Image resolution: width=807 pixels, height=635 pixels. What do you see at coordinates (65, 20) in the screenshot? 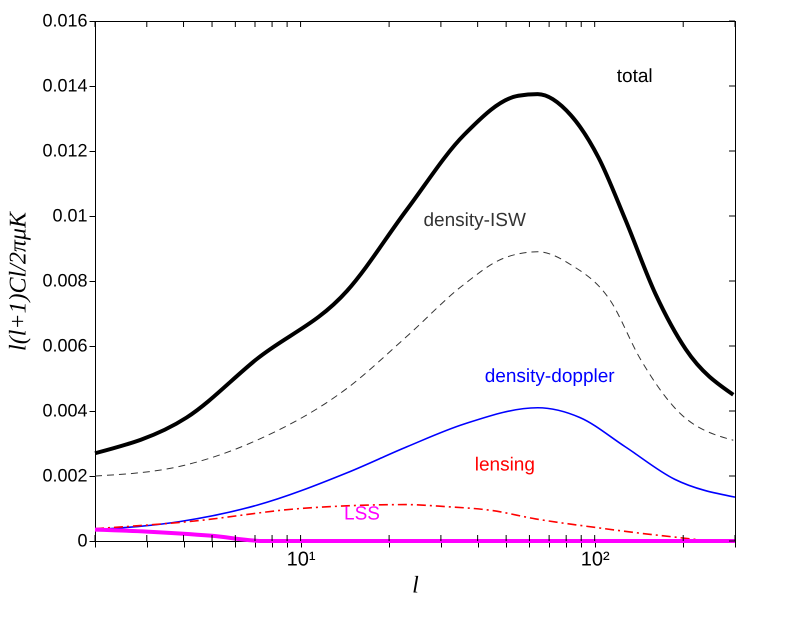
I see `y-tick-label: 0.016` at bounding box center [65, 20].